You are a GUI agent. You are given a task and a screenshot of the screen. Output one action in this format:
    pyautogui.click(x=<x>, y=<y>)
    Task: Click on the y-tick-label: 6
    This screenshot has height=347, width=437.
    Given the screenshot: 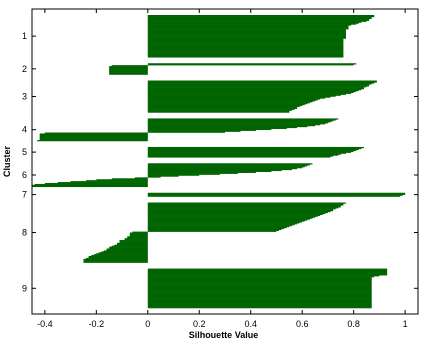 What is the action you would take?
    pyautogui.click(x=24, y=175)
    